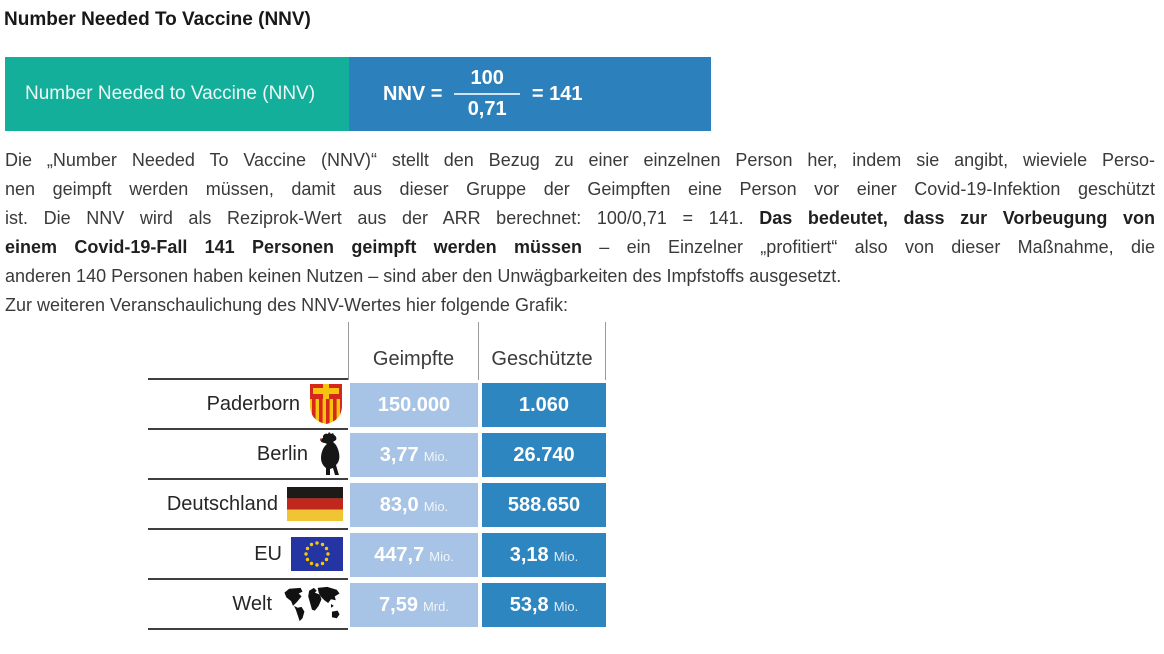 The width and height of the screenshot is (1164, 654). I want to click on paragraph-run-bold: Das bedeutet, dass zur Vorbeugung von, so click(957, 218).